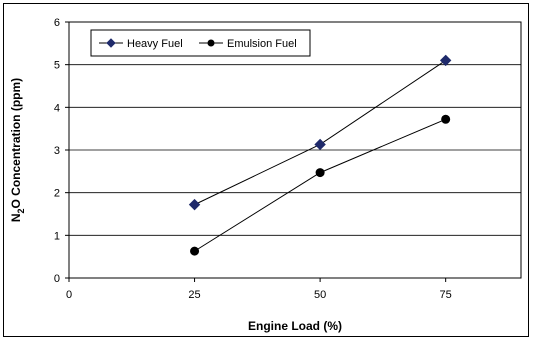 Image resolution: width=533 pixels, height=341 pixels. Describe the element at coordinates (57, 194) in the screenshot. I see `y-tick-label-2: 2` at that location.